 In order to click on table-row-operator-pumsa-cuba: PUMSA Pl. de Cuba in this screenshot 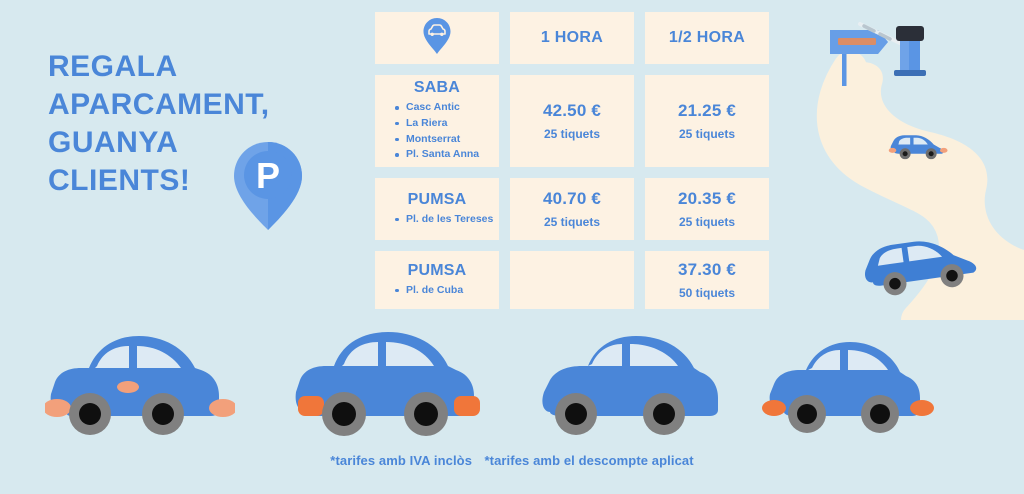, I will do `click(437, 280)`.